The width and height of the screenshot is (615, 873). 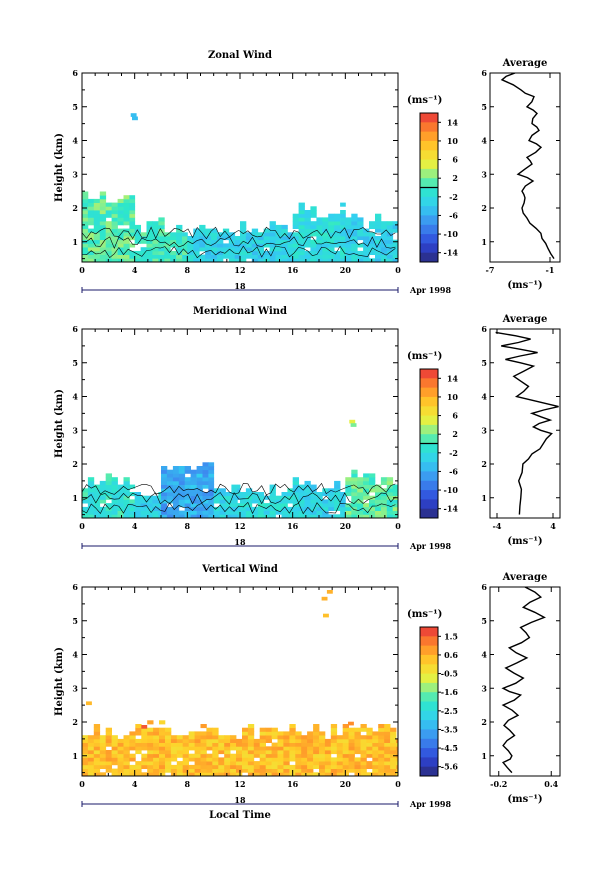 I want to click on x-tick-label: 20, so click(x=346, y=784).